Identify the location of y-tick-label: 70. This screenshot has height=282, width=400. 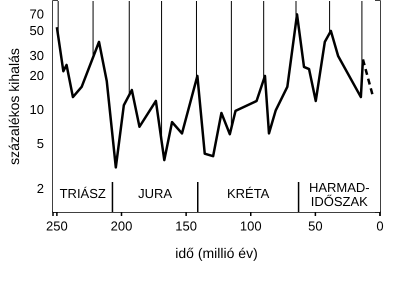
(37, 14).